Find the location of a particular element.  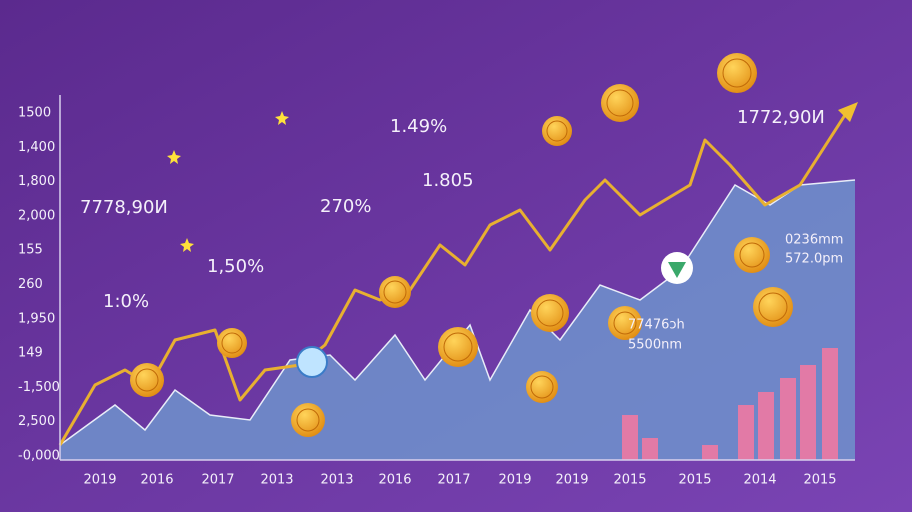

y-axis-label: 1,800 is located at coordinates (36, 181).